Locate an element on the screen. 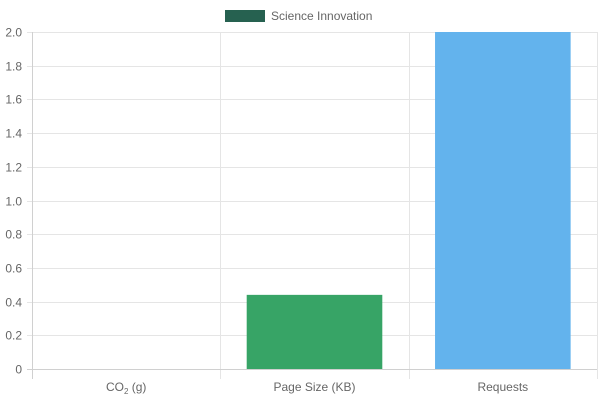 This screenshot has height=400, width=600. y-tick-label: 0.4 is located at coordinates (13, 303).